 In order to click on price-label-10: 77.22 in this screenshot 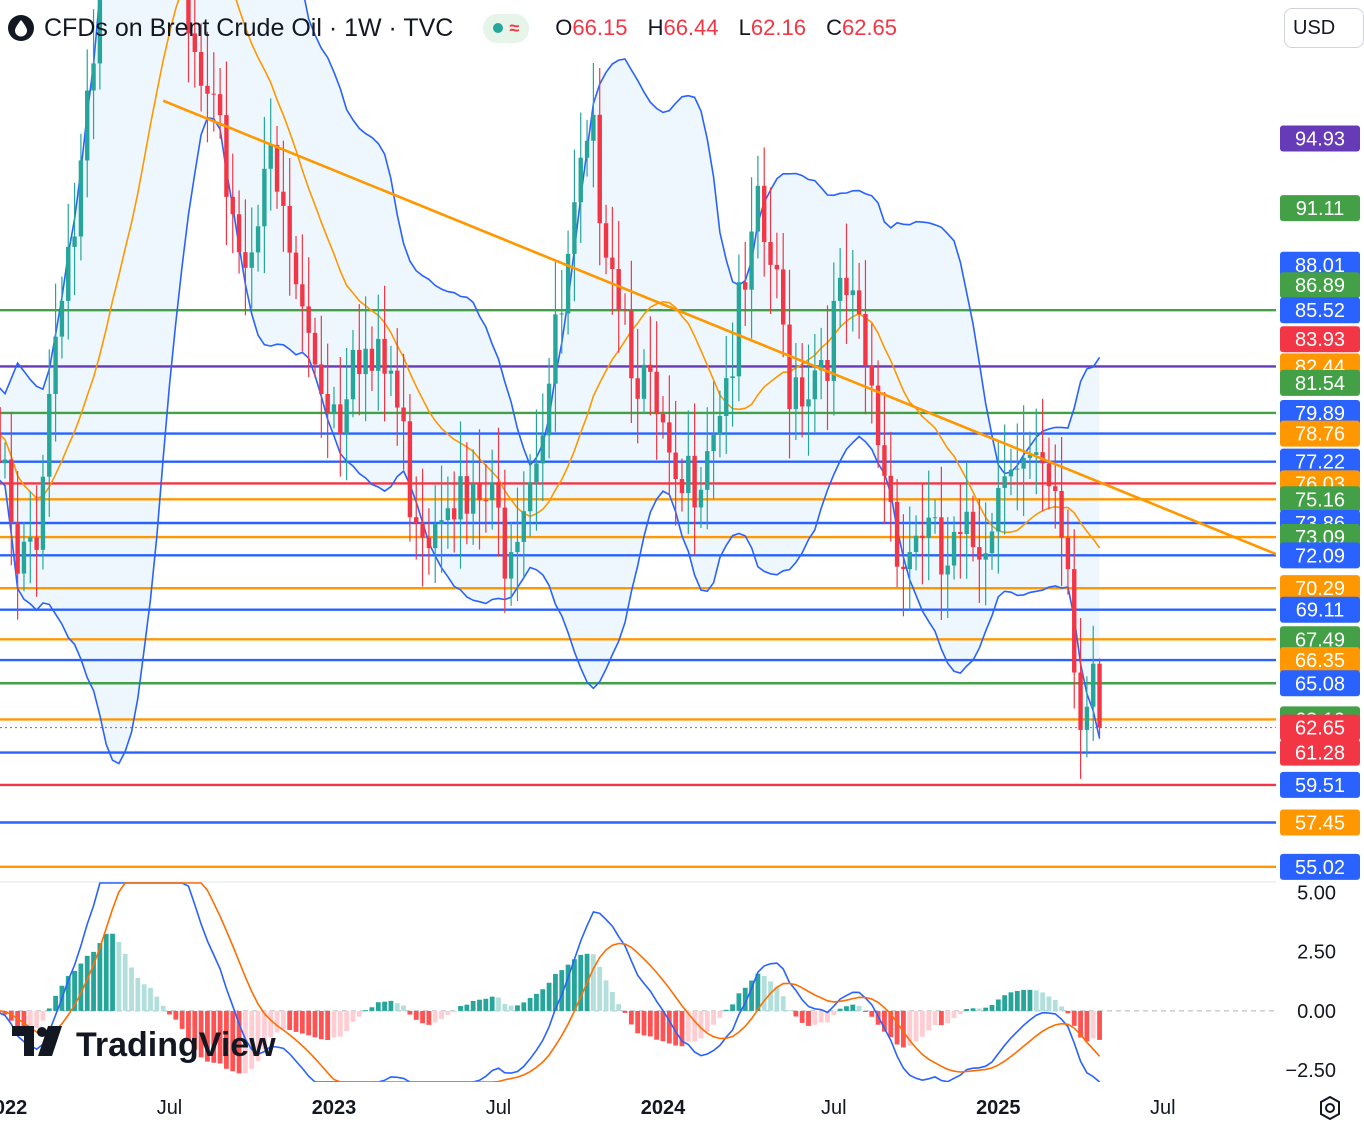, I will do `click(1320, 463)`.